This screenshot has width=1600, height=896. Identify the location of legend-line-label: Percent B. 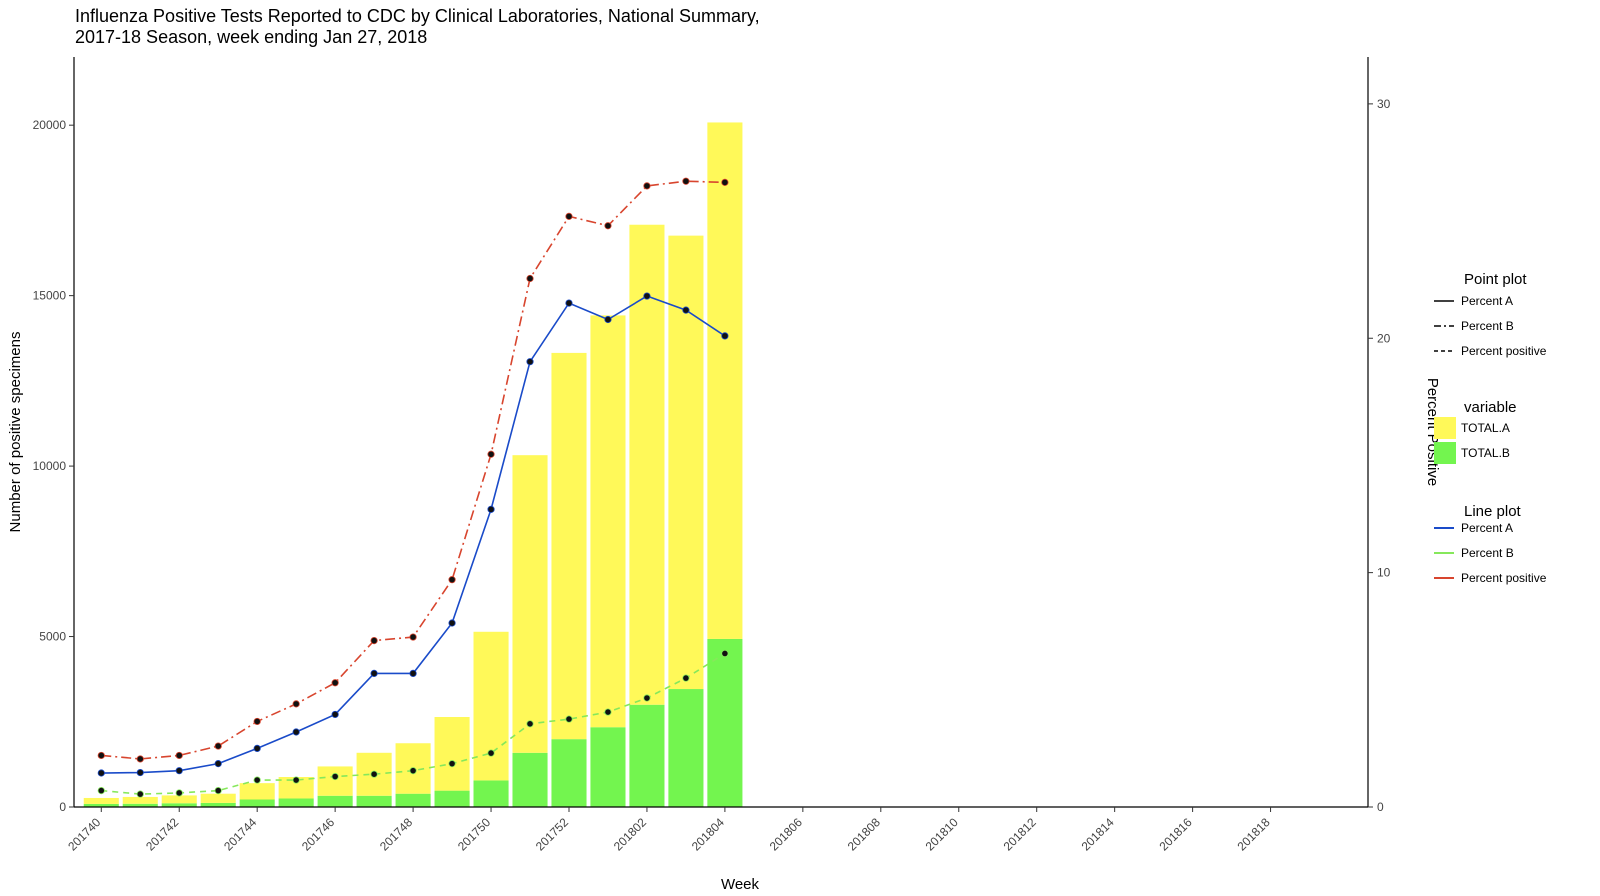
(1487, 553).